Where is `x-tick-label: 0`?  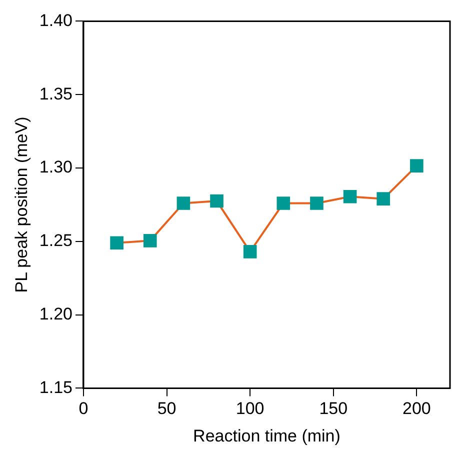 x-tick-label: 0 is located at coordinates (83, 408).